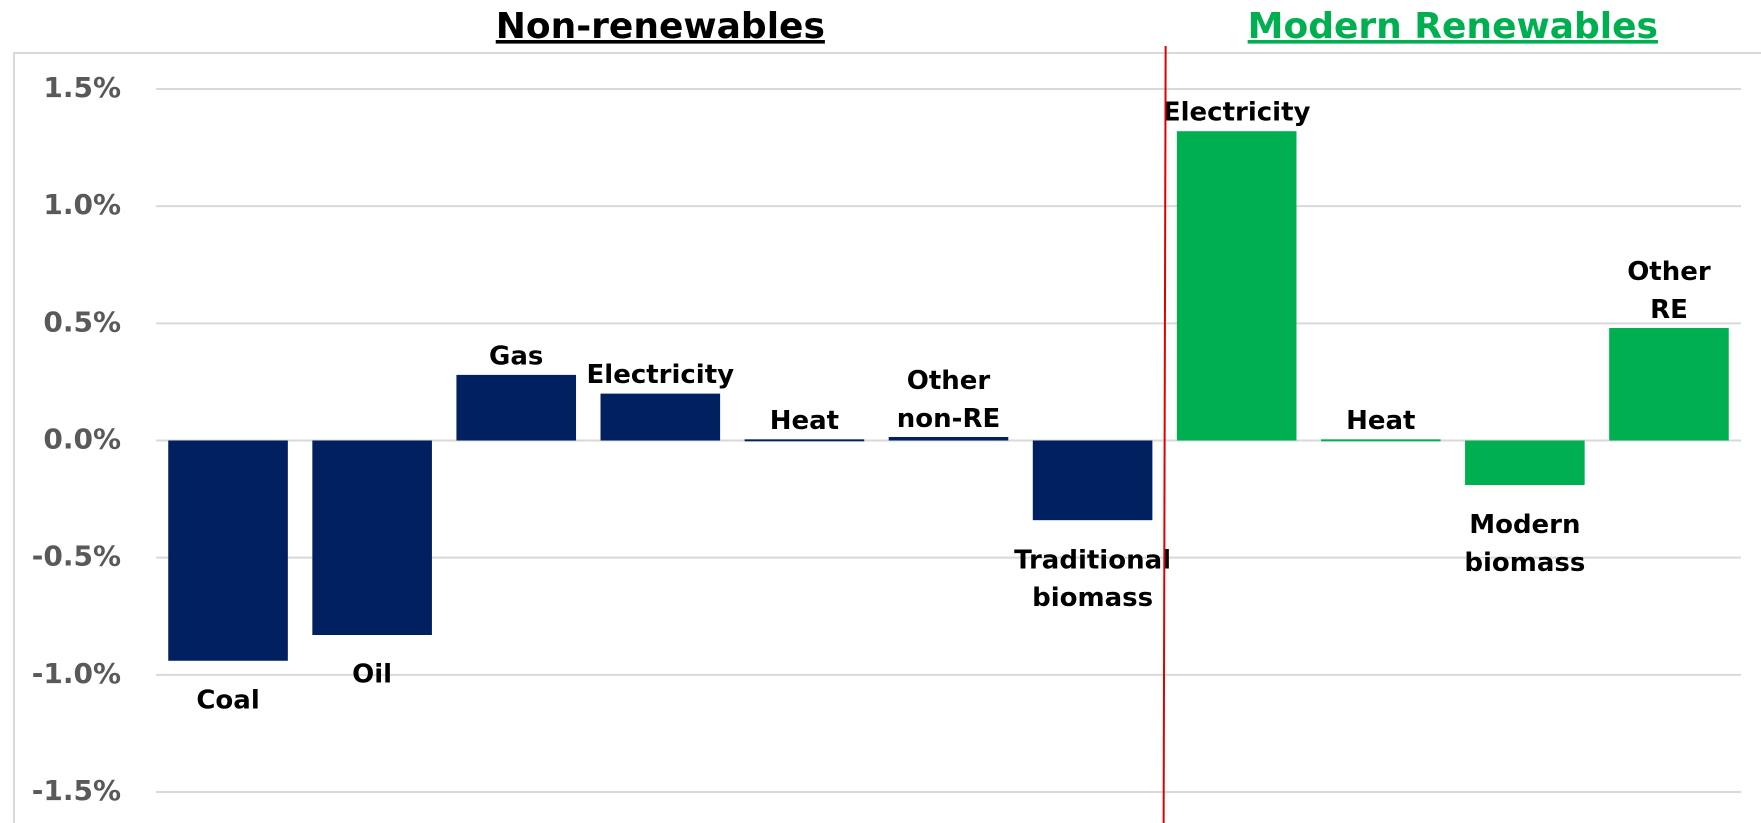 The height and width of the screenshot is (823, 1761). What do you see at coordinates (516, 356) in the screenshot?
I see `category-label: Gas` at bounding box center [516, 356].